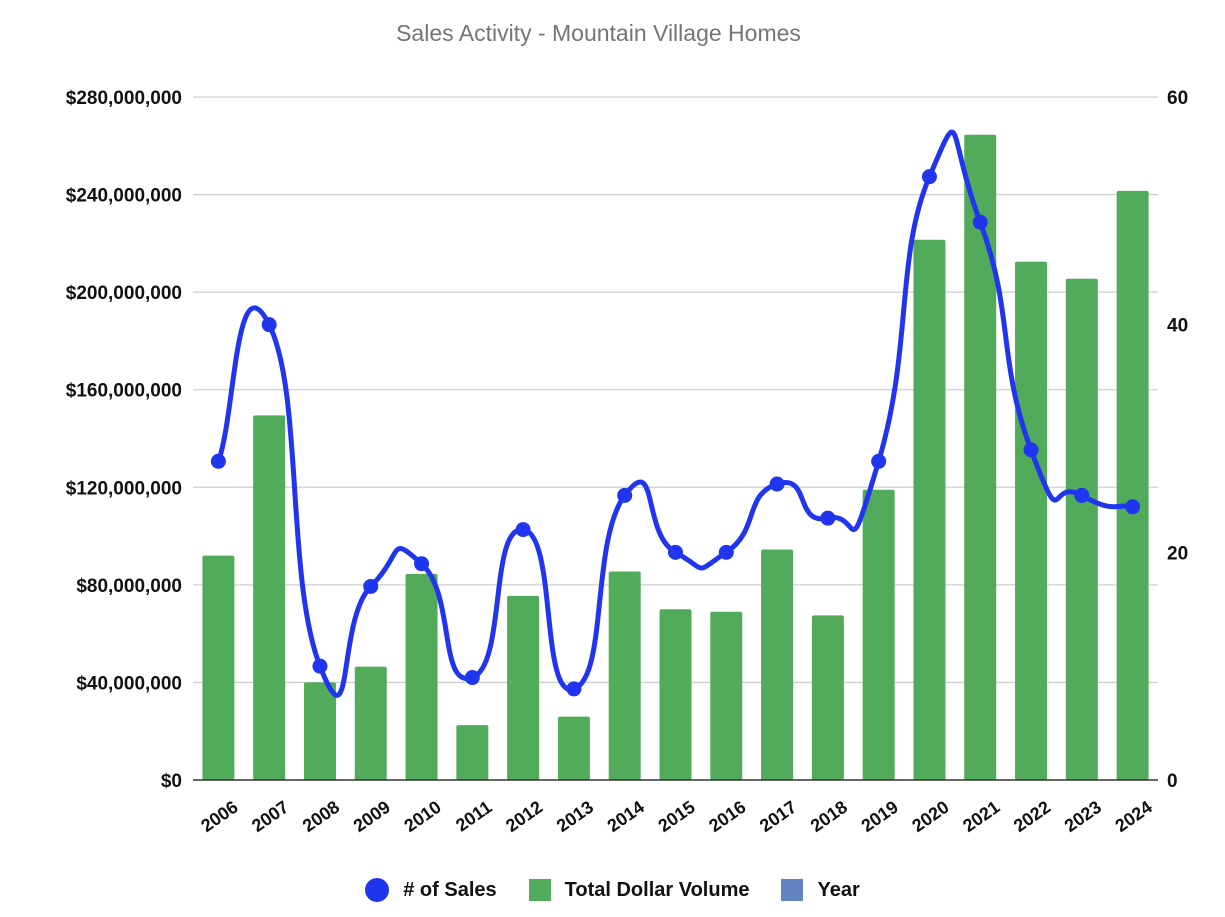 The image size is (1225, 917). Describe the element at coordinates (218, 667) in the screenshot. I see `bar-2006` at that location.